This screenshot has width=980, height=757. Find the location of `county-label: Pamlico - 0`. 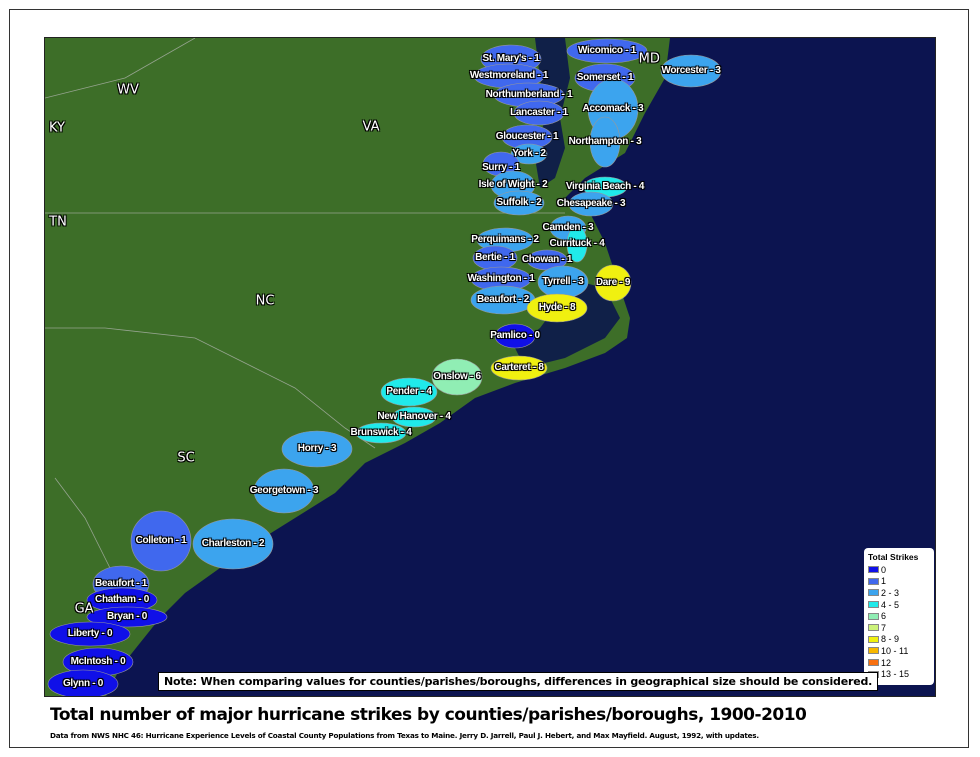

county-label: Pamlico - 0 is located at coordinates (515, 335).